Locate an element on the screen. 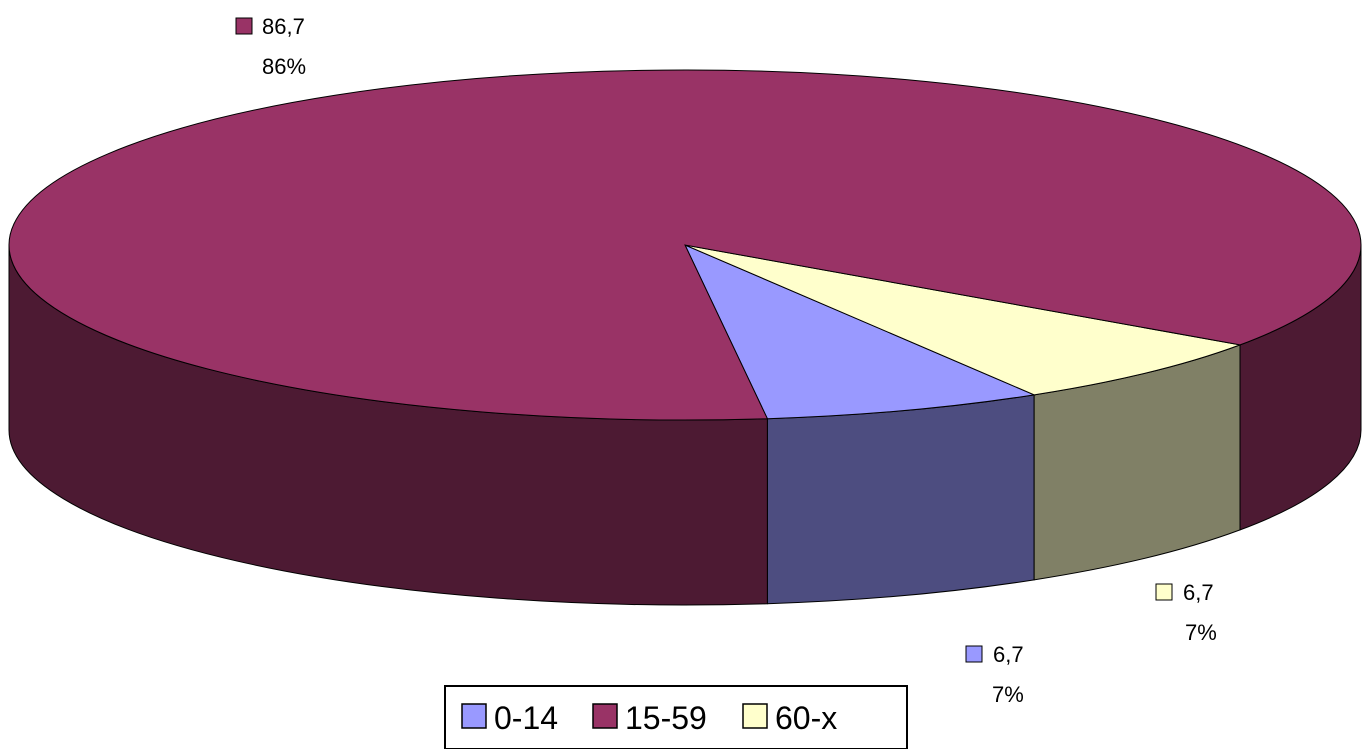 This screenshot has width=1366, height=749. data-label-15-59: 86,7 86% is located at coordinates (270, 46).